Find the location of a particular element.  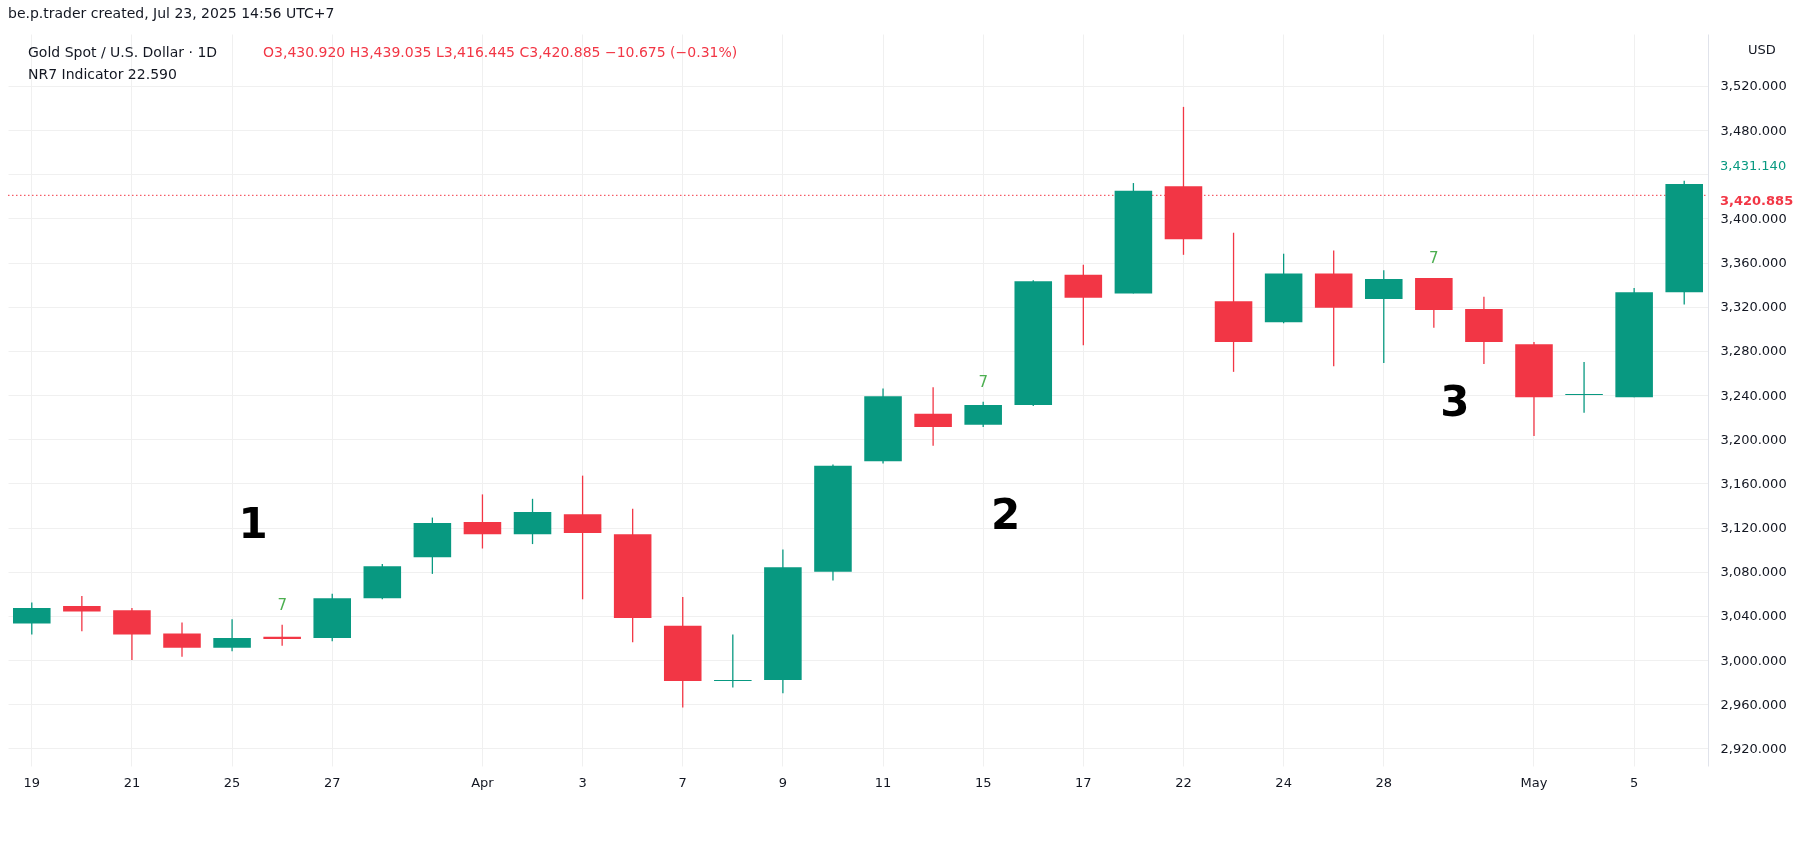

y-tick-label: 3,160.000 is located at coordinates (1753, 483).